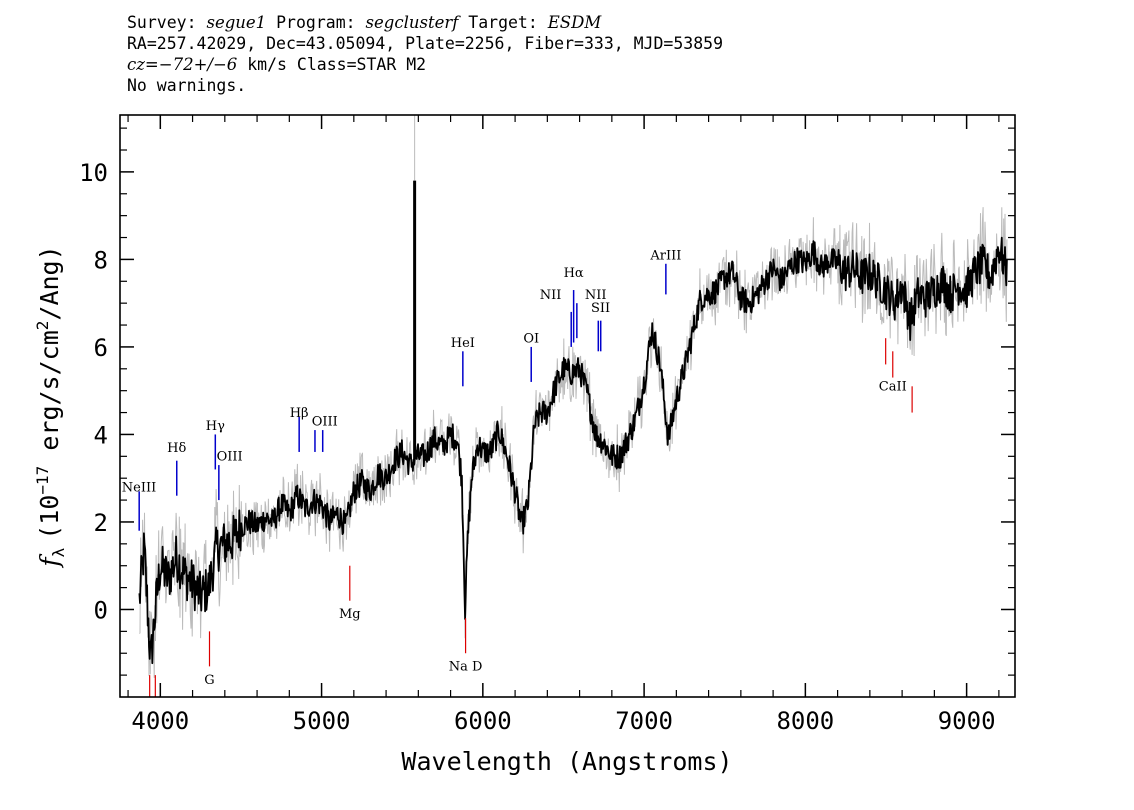  What do you see at coordinates (412, 22) in the screenshot?
I see `program-value: segclusterf` at bounding box center [412, 22].